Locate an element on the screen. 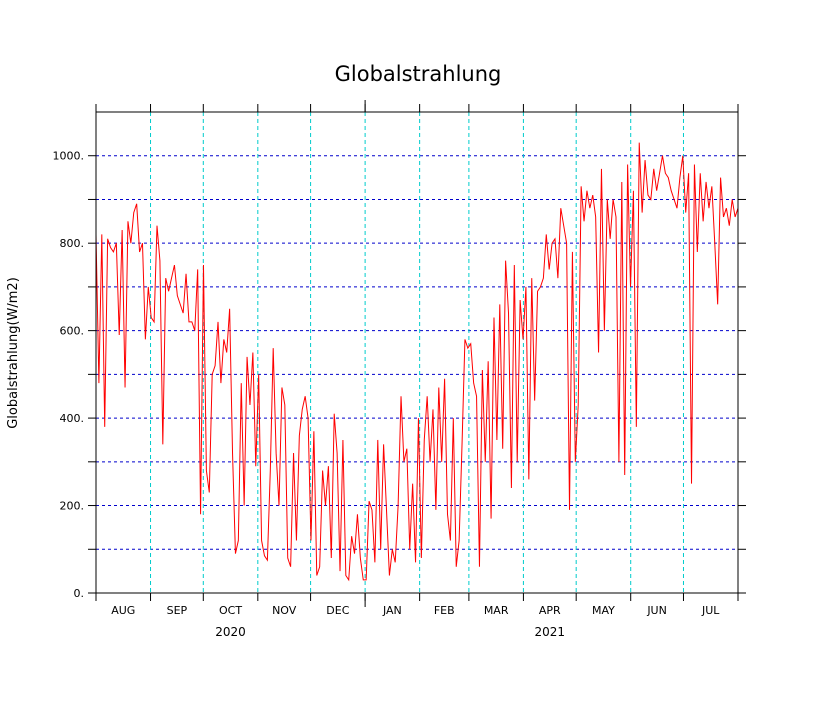  year-label: 2020 is located at coordinates (230, 632).